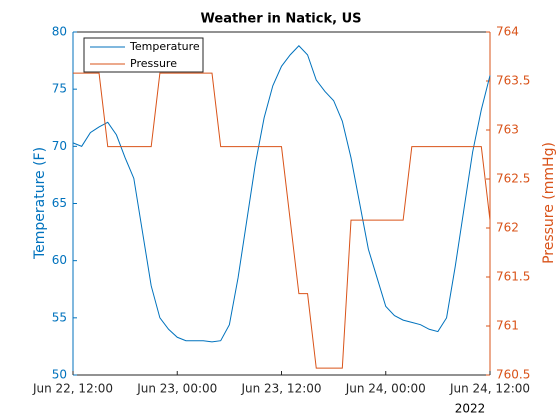  I want to click on y-tick-label: 55, so click(59, 317).